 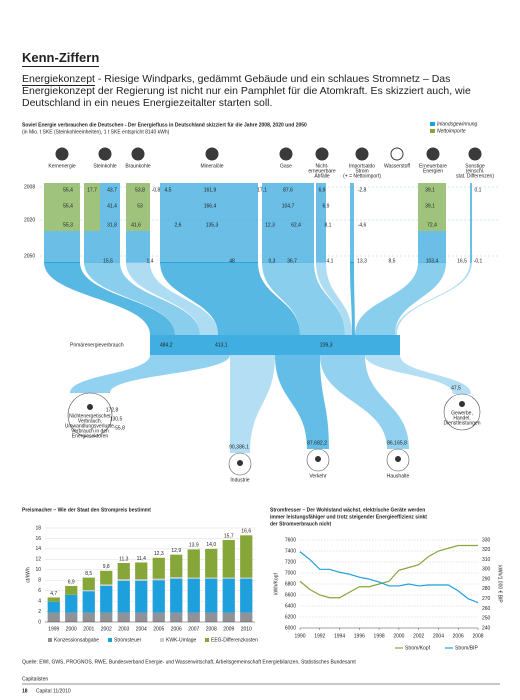 What do you see at coordinates (388, 571) in the screenshot?
I see `line-series` at bounding box center [388, 571].